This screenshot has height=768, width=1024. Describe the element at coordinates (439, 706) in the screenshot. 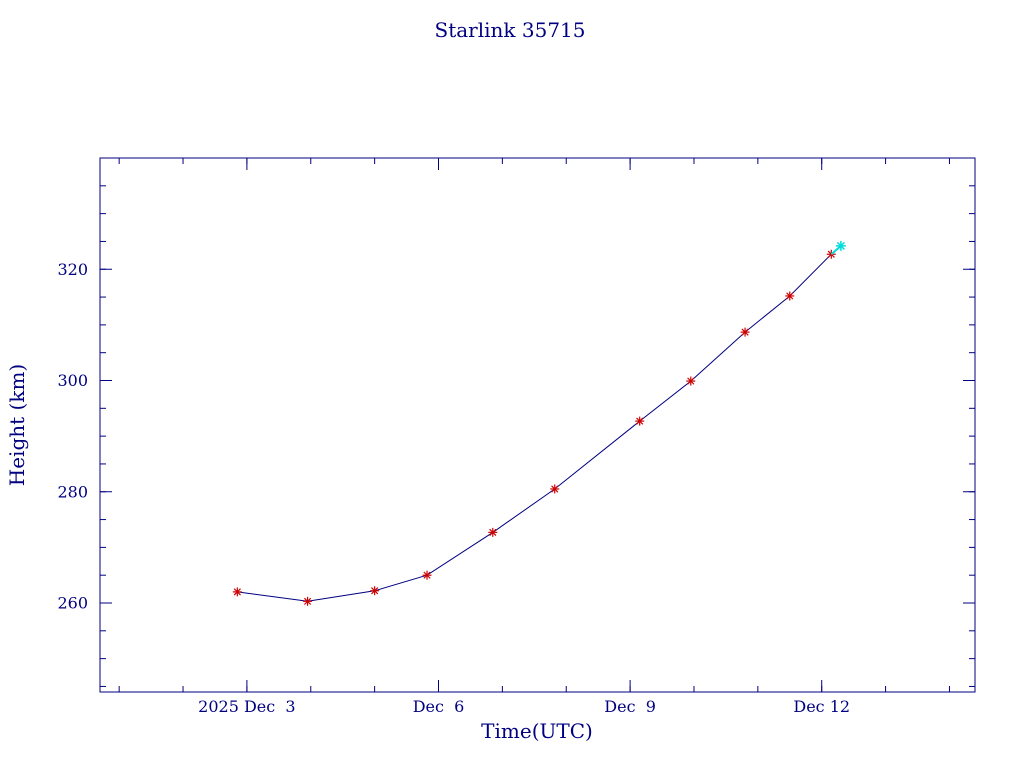

I see `x-tick-label: Dec 6` at that location.